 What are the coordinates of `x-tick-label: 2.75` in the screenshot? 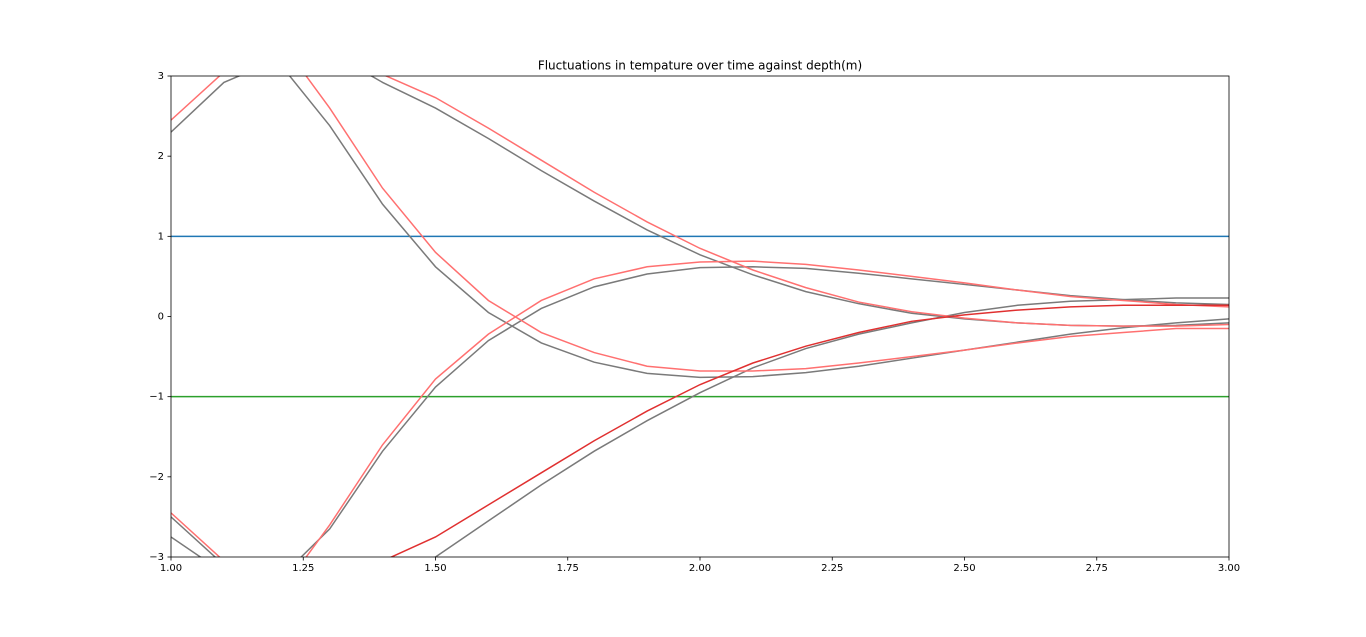 It's located at (1097, 568).